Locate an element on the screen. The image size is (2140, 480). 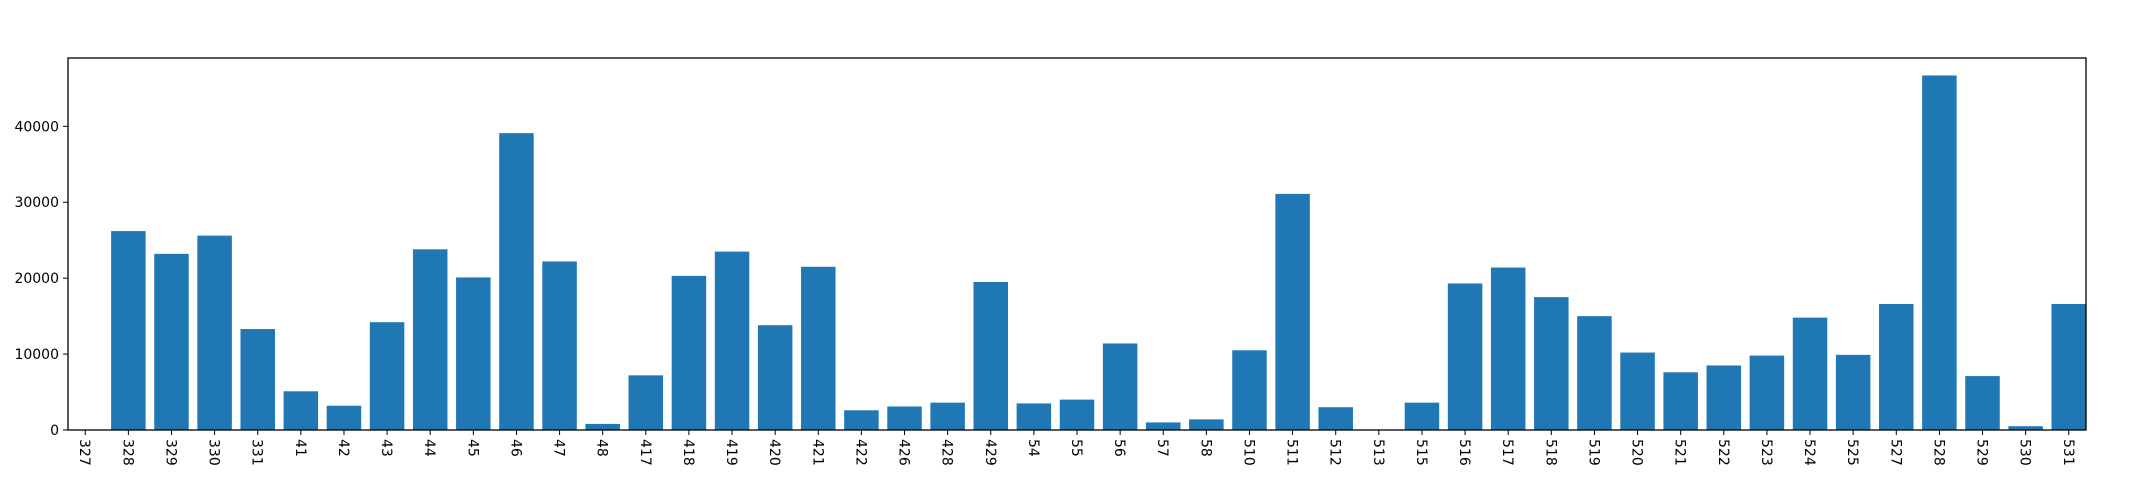
x-tick-label-56: 56 is located at coordinates (1119, 448).